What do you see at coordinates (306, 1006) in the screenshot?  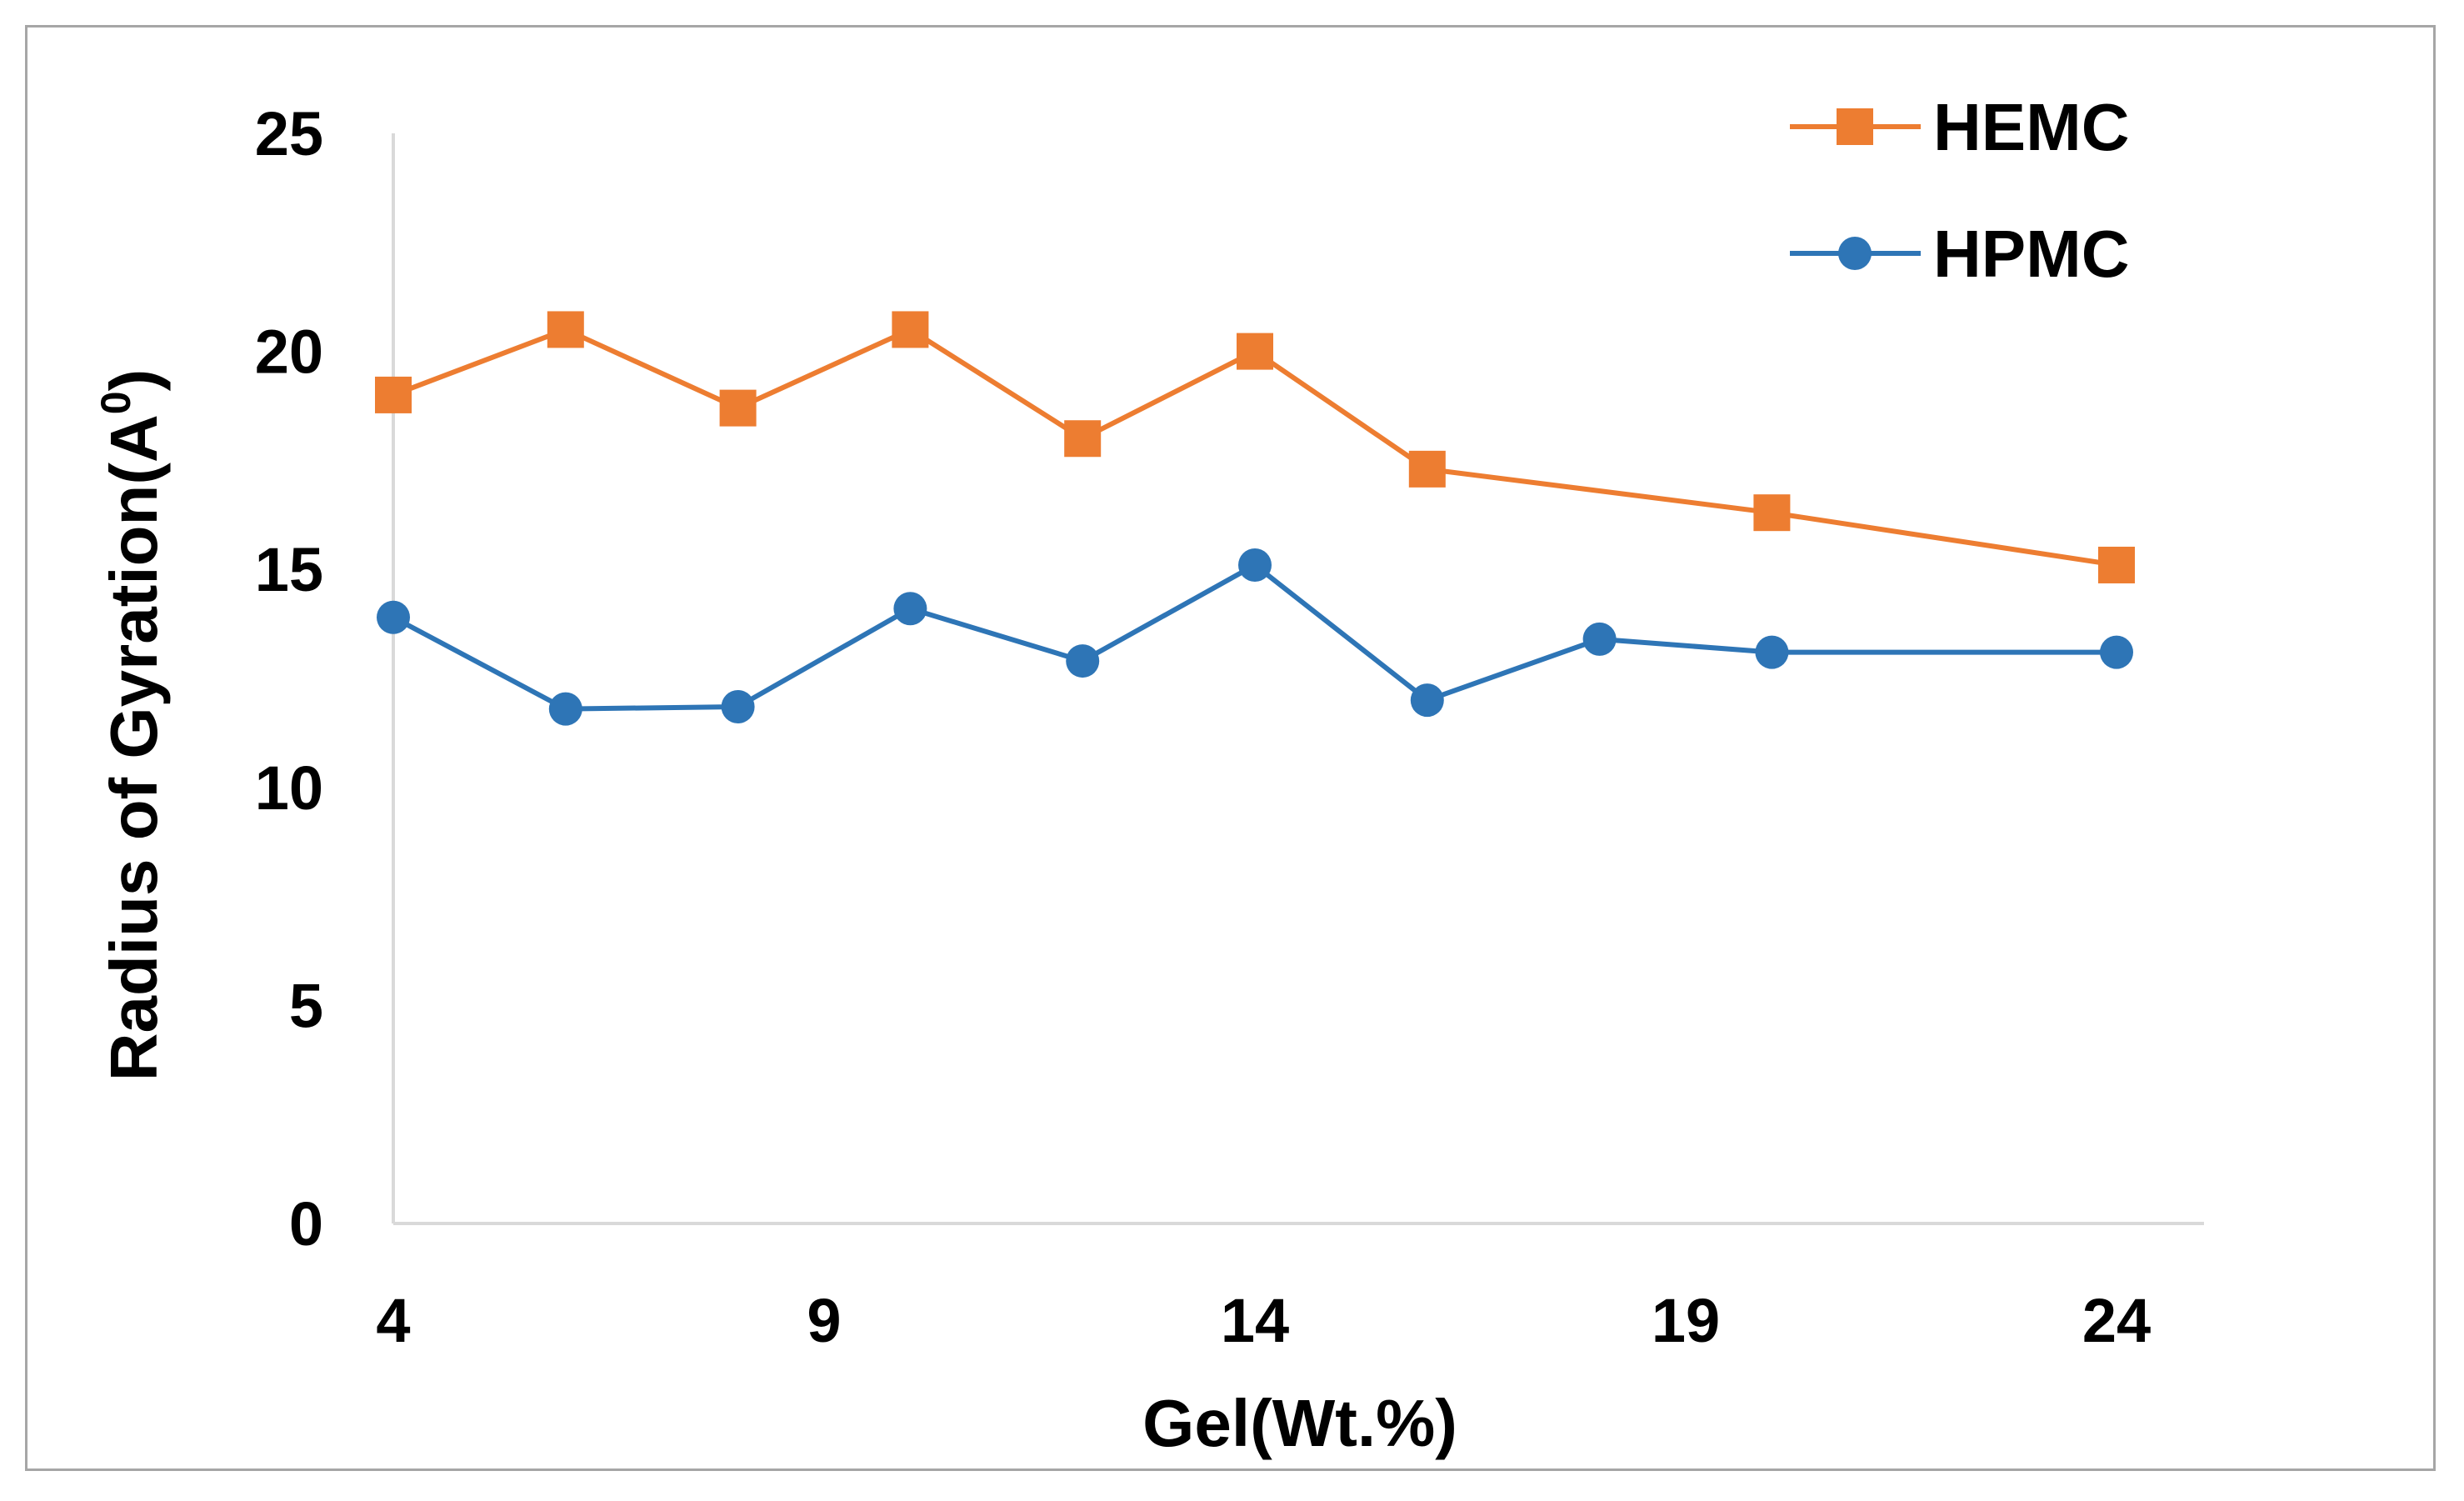 I see `y-tick-label: 5` at bounding box center [306, 1006].